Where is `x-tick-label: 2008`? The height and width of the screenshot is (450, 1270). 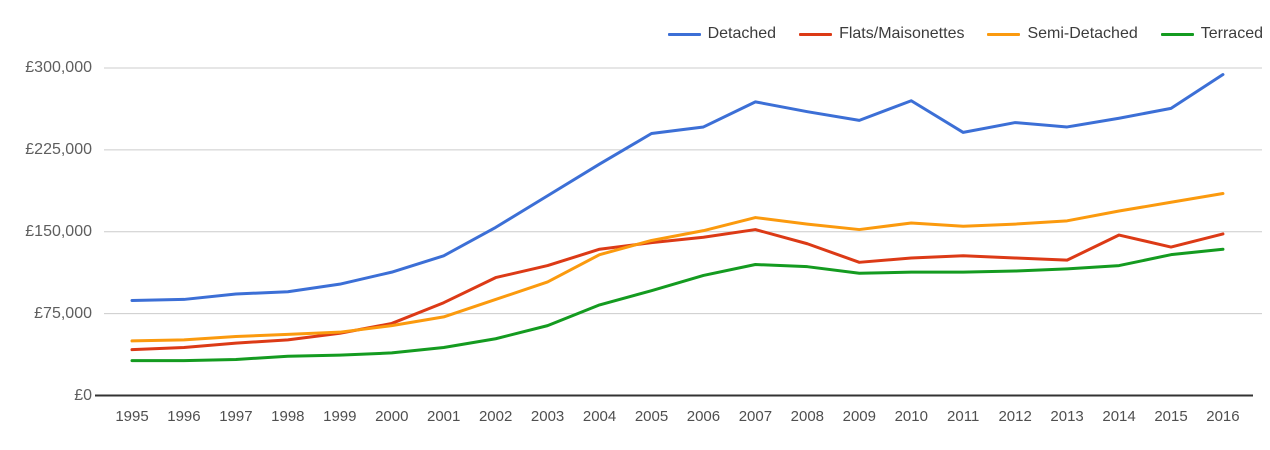 x-tick-label: 2008 is located at coordinates (807, 416).